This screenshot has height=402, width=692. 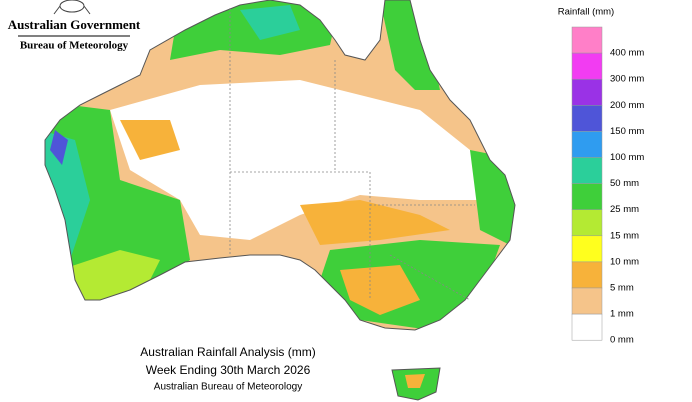 What do you see at coordinates (627, 105) in the screenshot?
I see `legend-label: 200 mm` at bounding box center [627, 105].